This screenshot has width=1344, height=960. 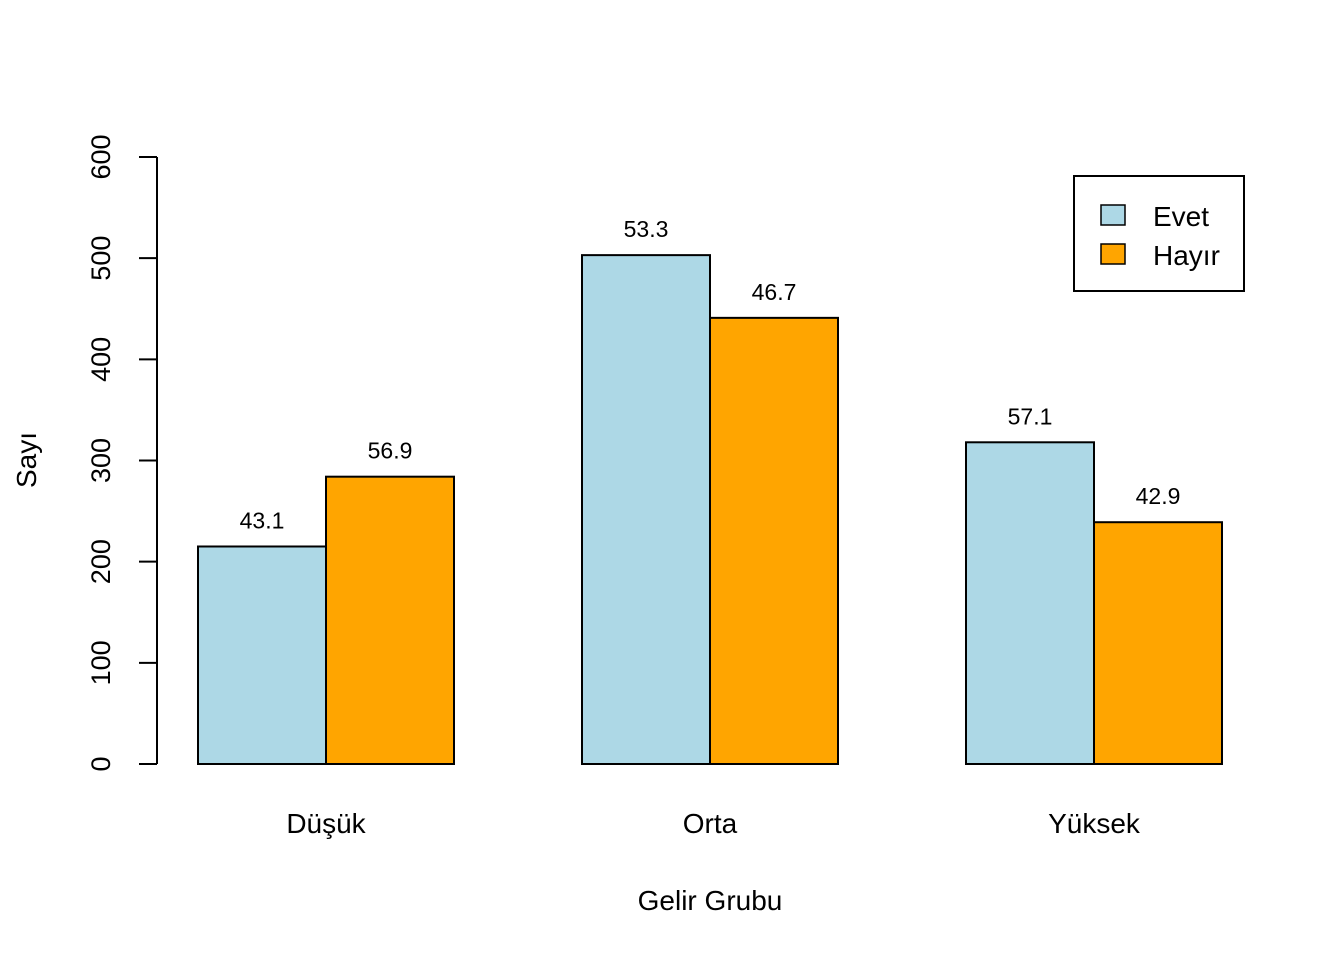 What do you see at coordinates (101, 359) in the screenshot?
I see `y-tick-label-400: 400` at bounding box center [101, 359].